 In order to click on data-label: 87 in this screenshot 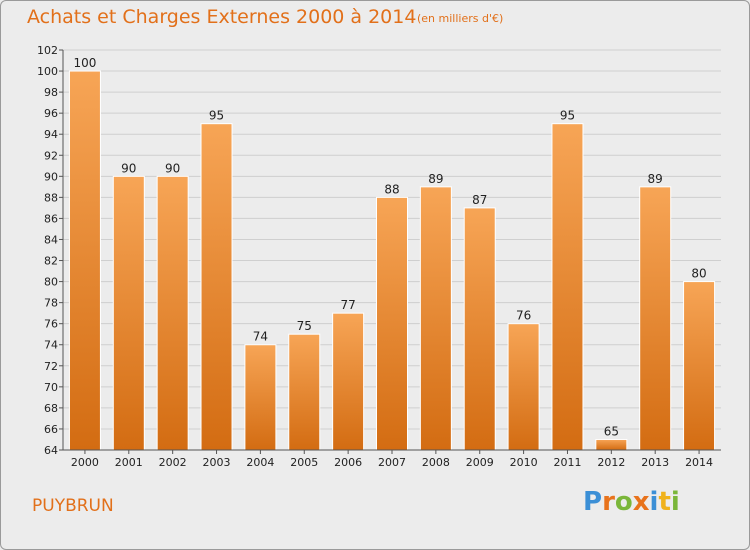, I will do `click(479, 200)`.